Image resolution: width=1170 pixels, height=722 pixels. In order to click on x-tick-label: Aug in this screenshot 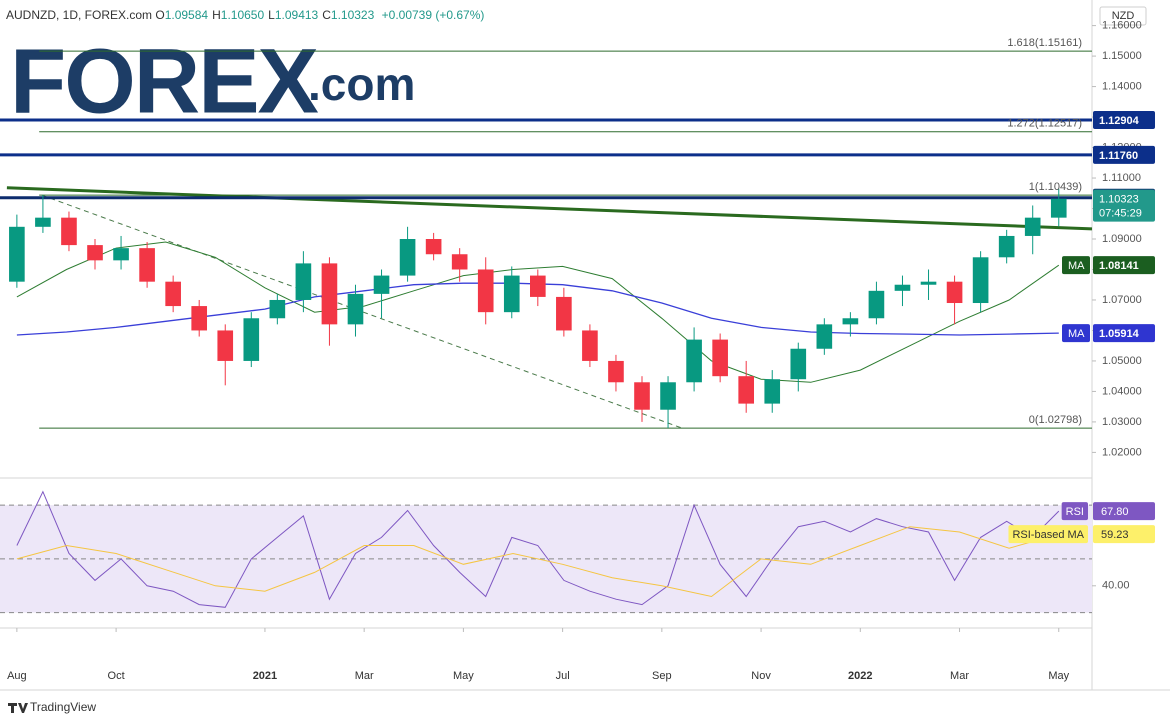, I will do `click(17, 676)`.